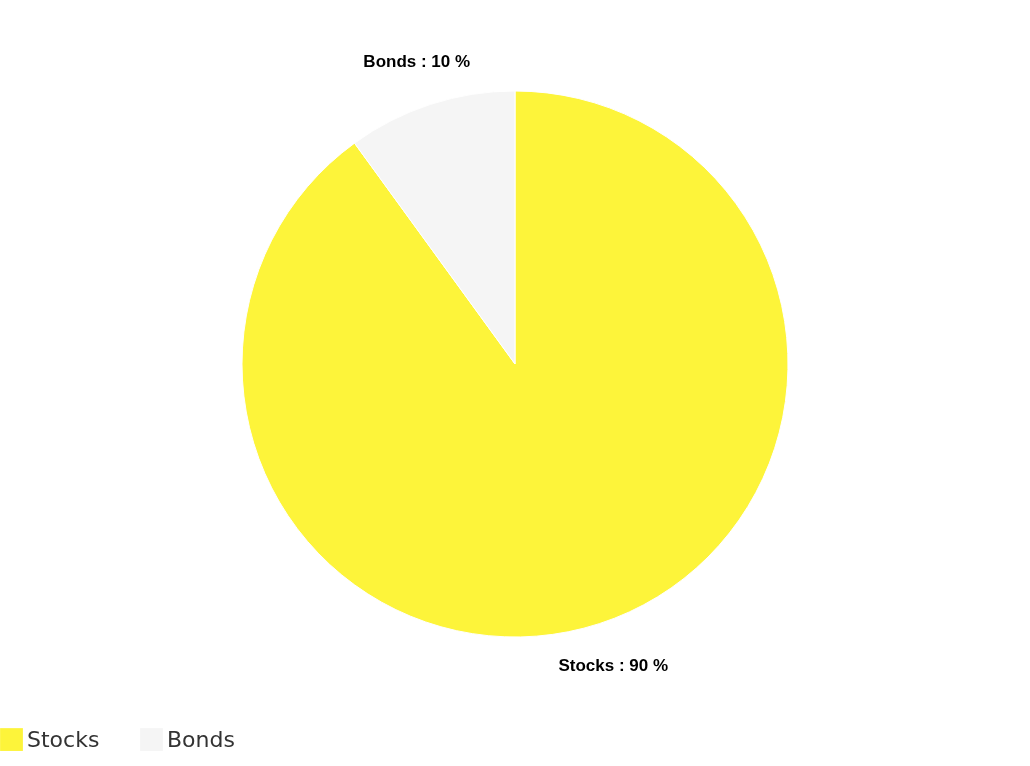  Describe the element at coordinates (201, 739) in the screenshot. I see `legend-label: Bonds` at that location.